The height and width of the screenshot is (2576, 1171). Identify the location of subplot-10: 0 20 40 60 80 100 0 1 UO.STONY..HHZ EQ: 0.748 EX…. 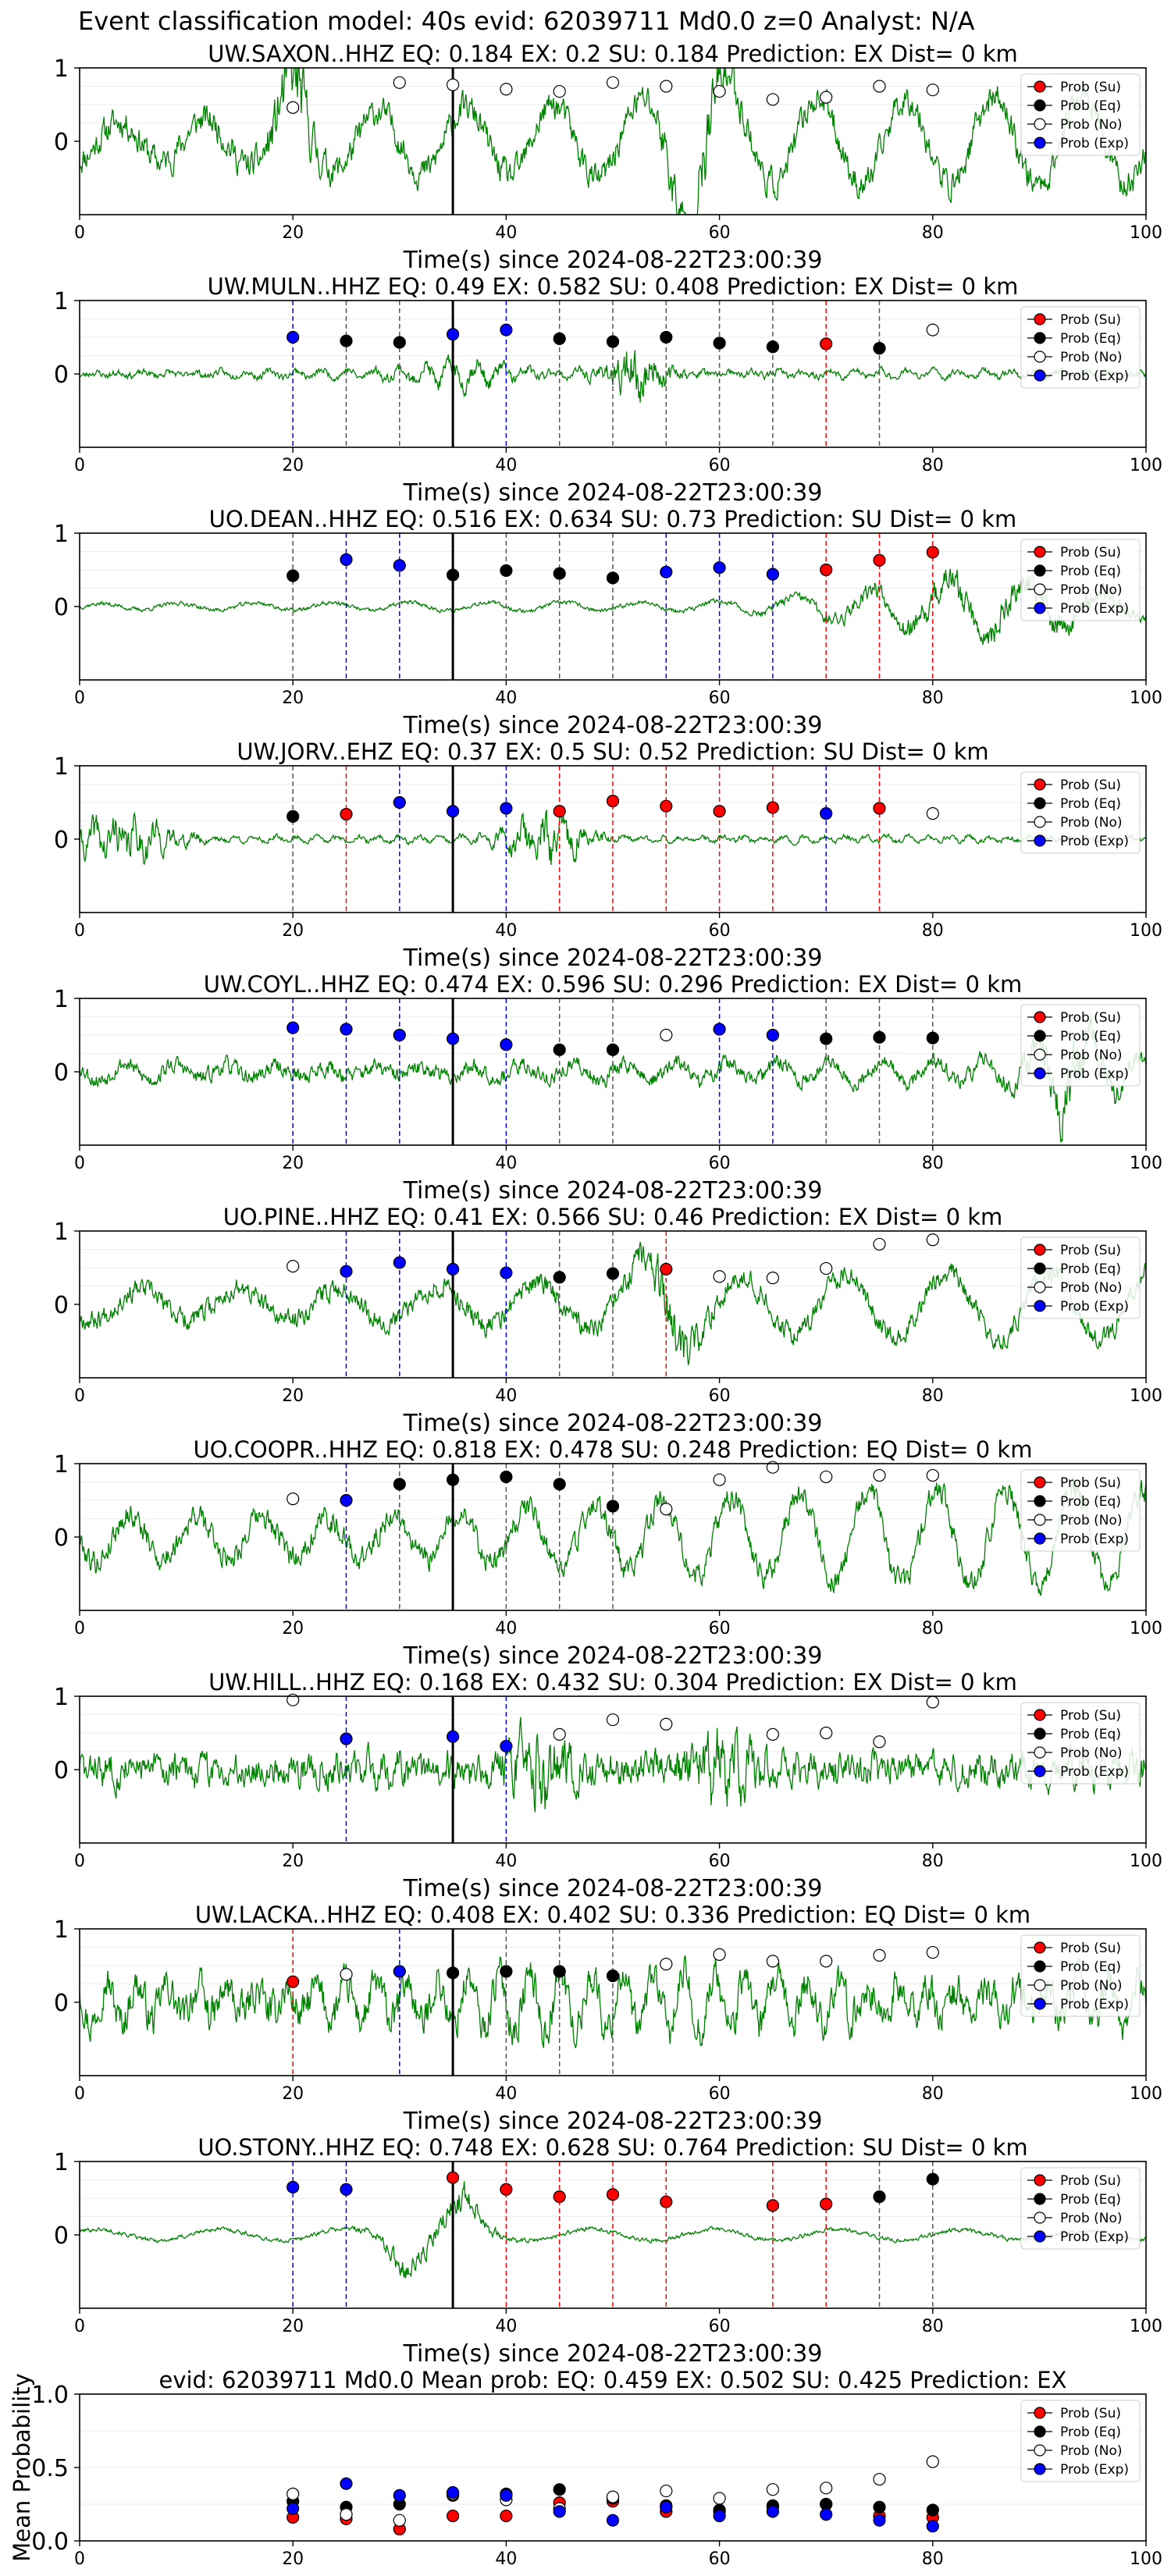
(608, 2251).